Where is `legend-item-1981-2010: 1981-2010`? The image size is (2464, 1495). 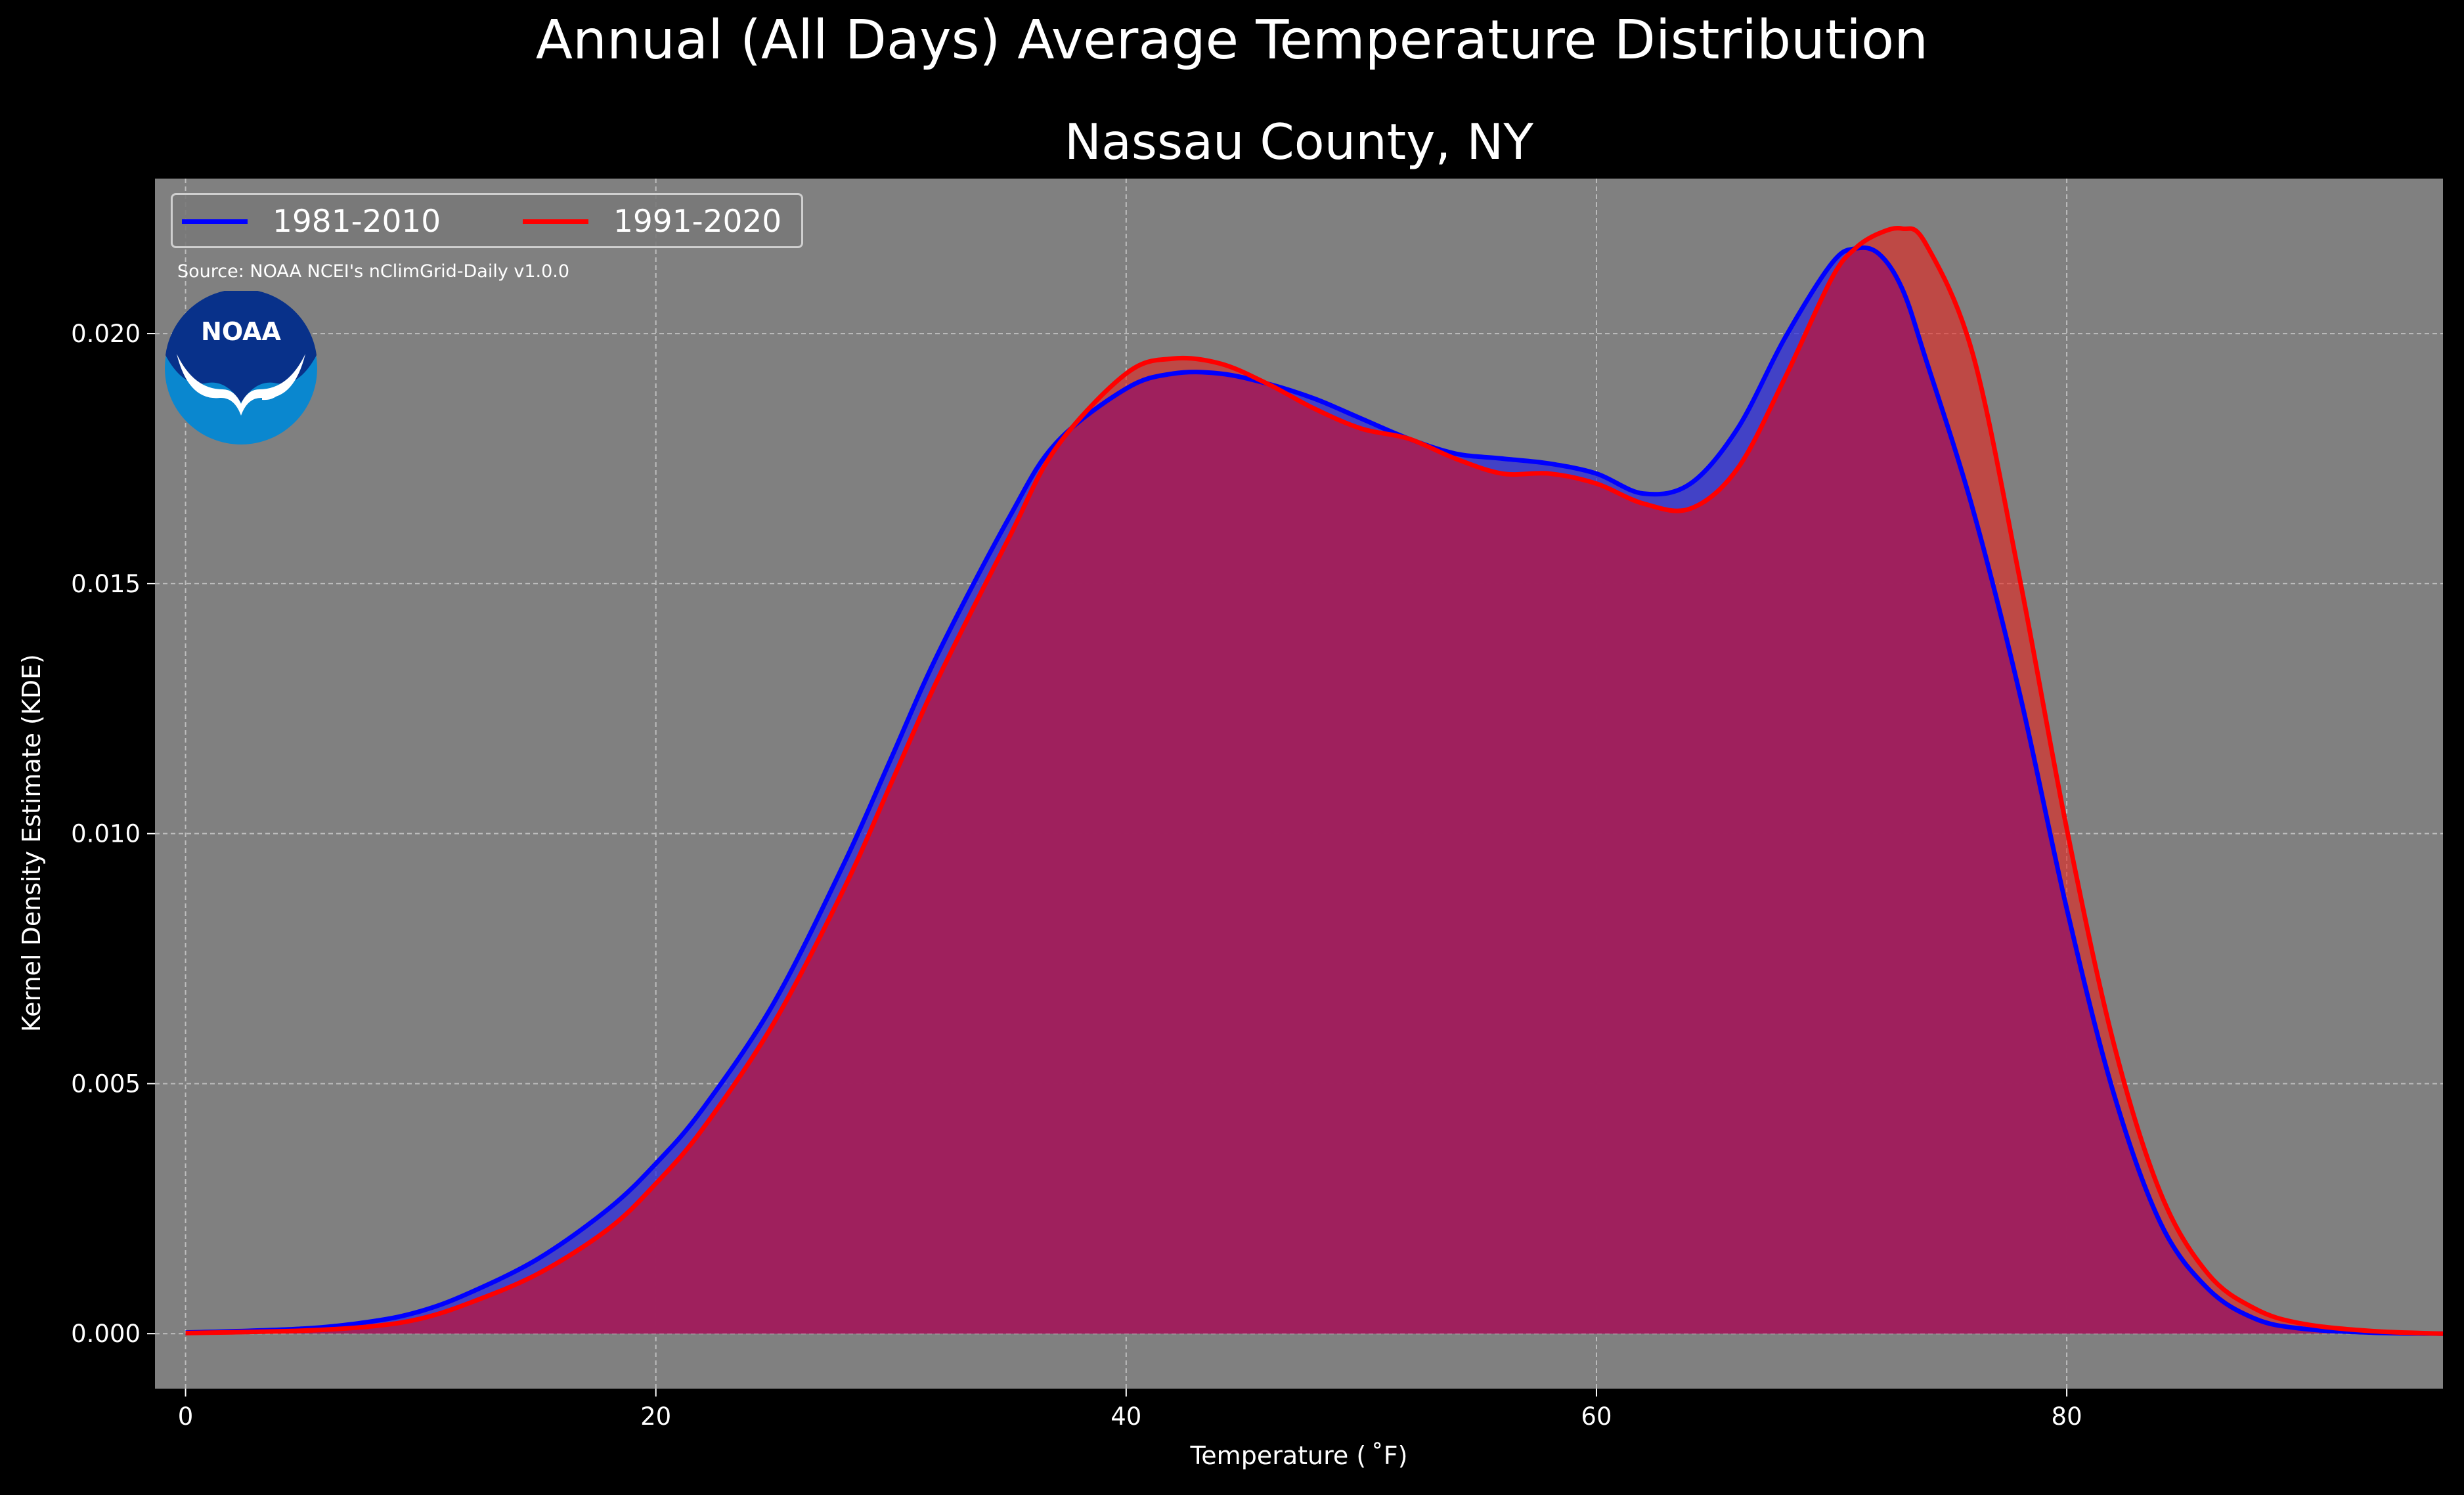 legend-item-1981-2010: 1981-2010 is located at coordinates (311, 221).